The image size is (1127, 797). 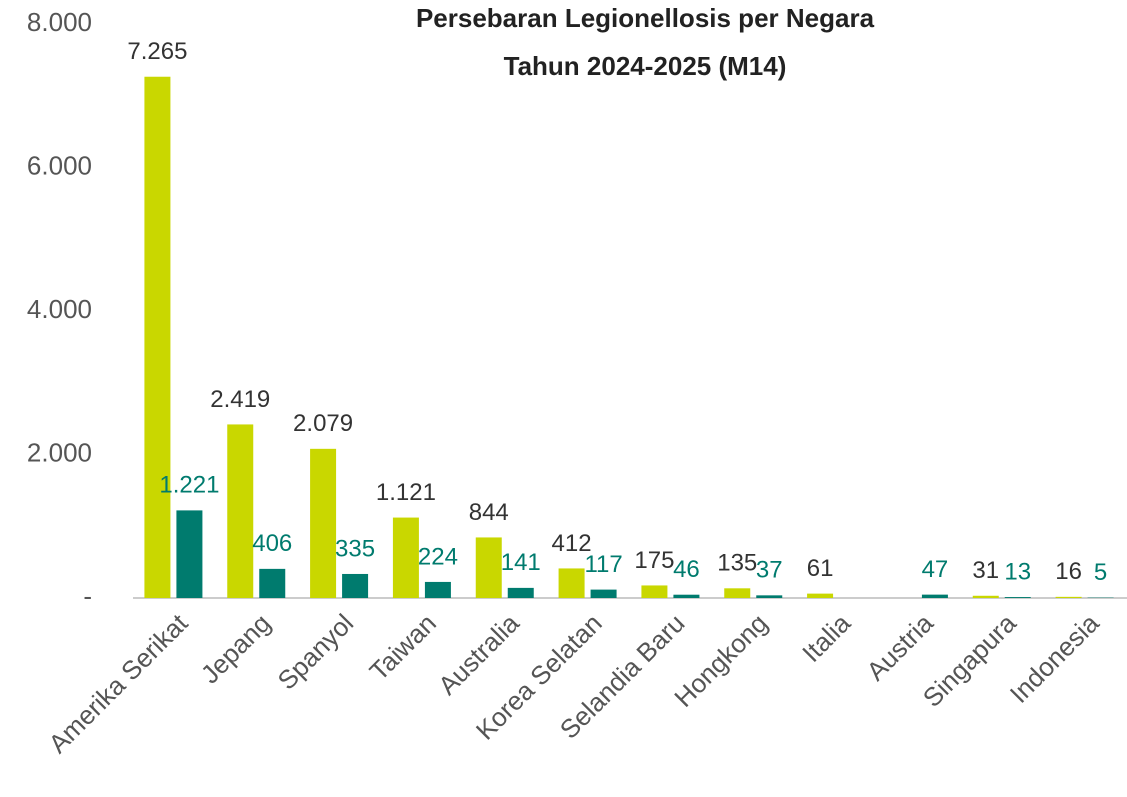 What do you see at coordinates (157, 51) in the screenshot?
I see `data-label: 7.265` at bounding box center [157, 51].